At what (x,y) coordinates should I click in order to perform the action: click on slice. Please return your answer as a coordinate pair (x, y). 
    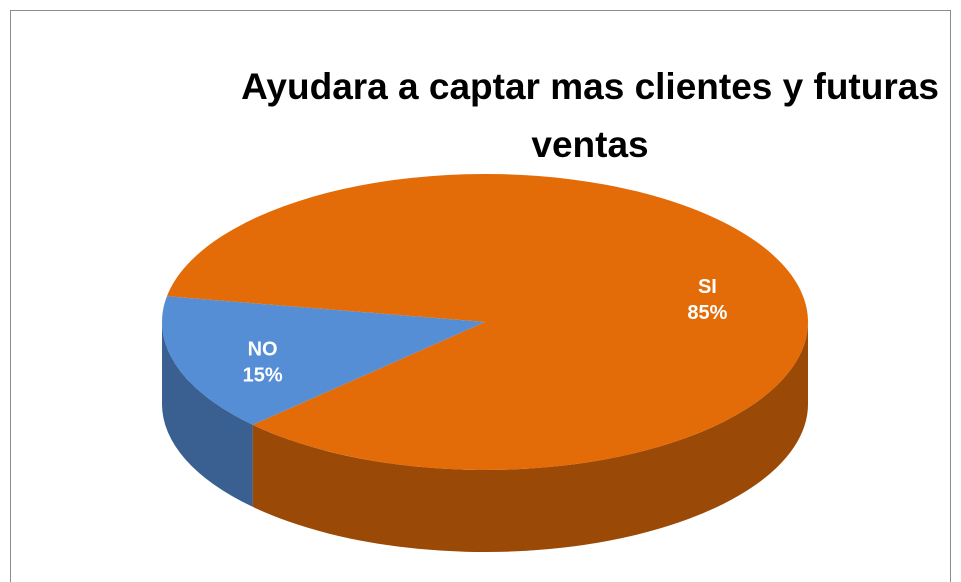
    Looking at the image, I should click on (323, 360).